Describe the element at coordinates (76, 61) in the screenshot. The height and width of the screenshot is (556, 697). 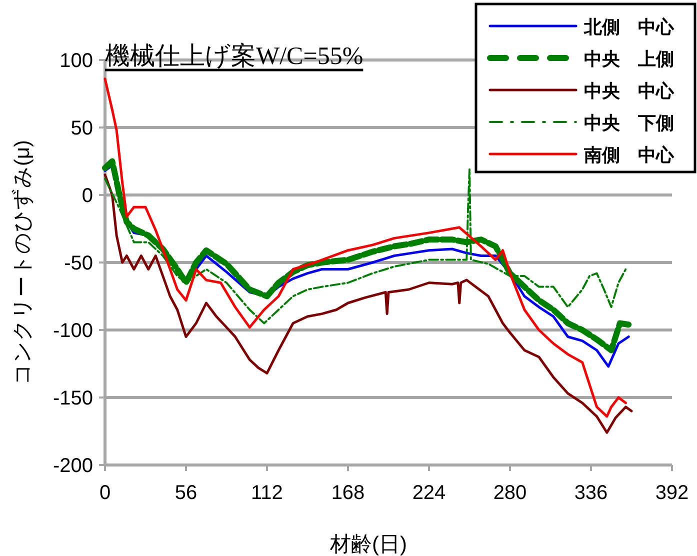
I see `y-tick-label: 100` at that location.